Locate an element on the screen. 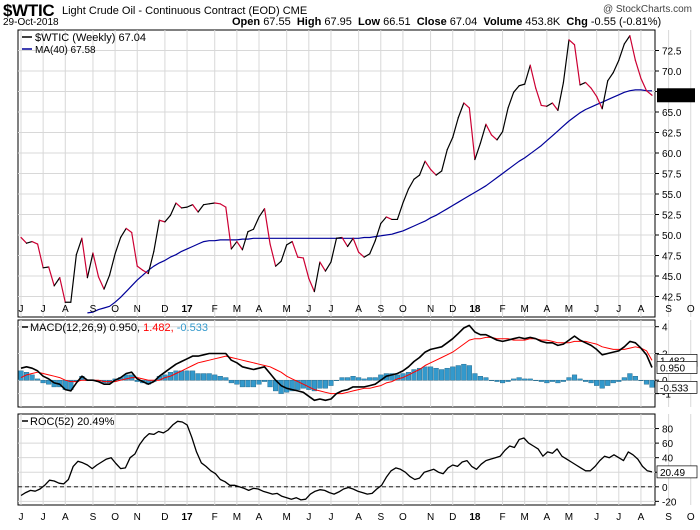 The height and width of the screenshot is (530, 700). price-ytick-label: 60.0 is located at coordinates (672, 154).